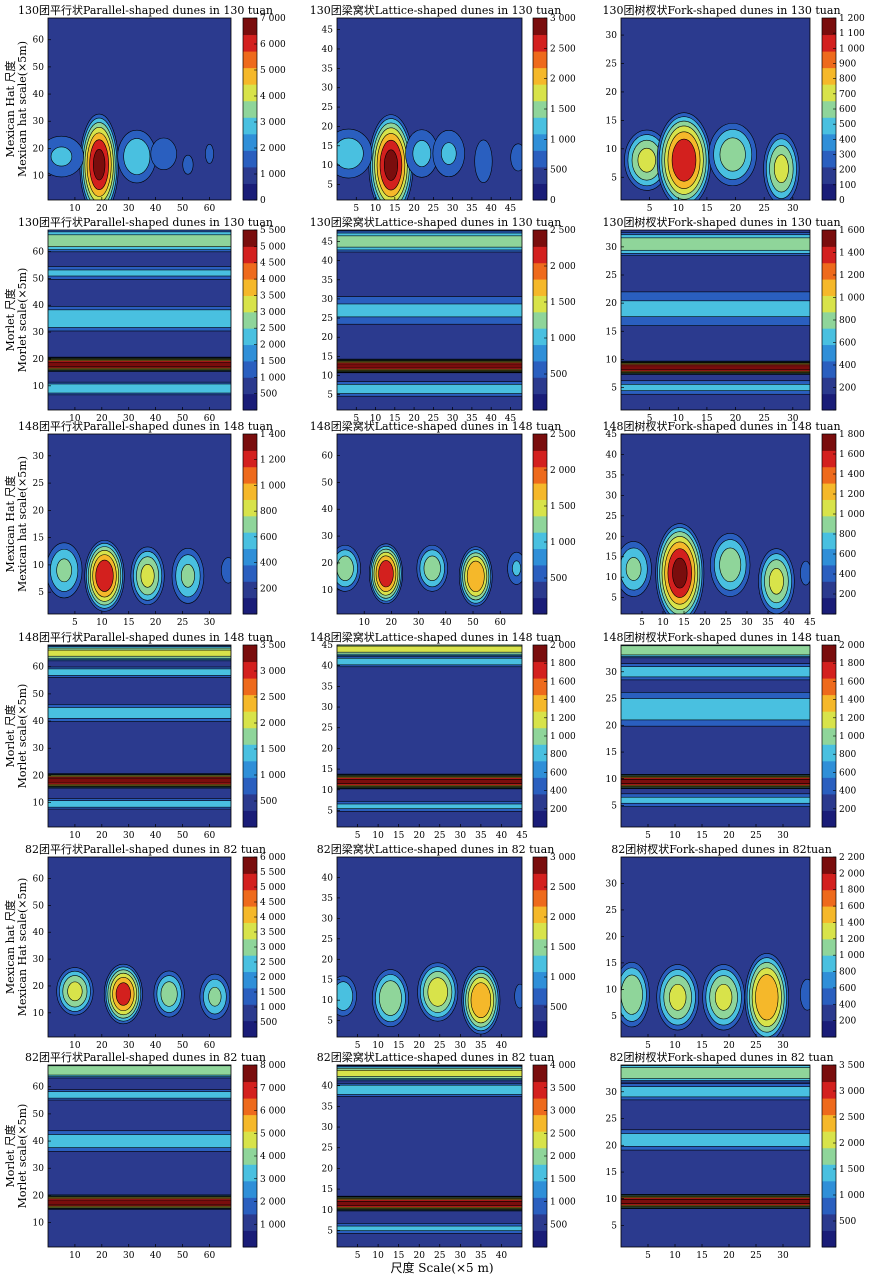  What do you see at coordinates (612, 1173) in the screenshot?
I see `y-tick-label: 15` at bounding box center [612, 1173].